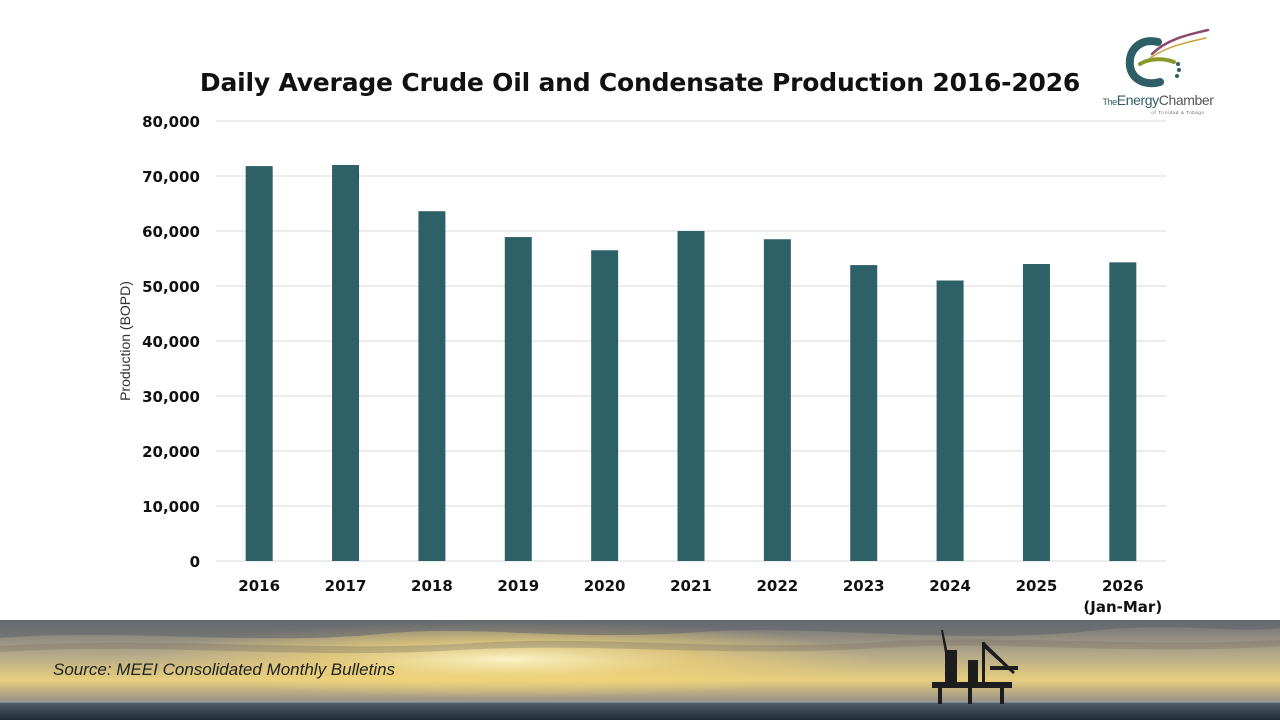  I want to click on logo-energy: Energy, so click(1137, 100).